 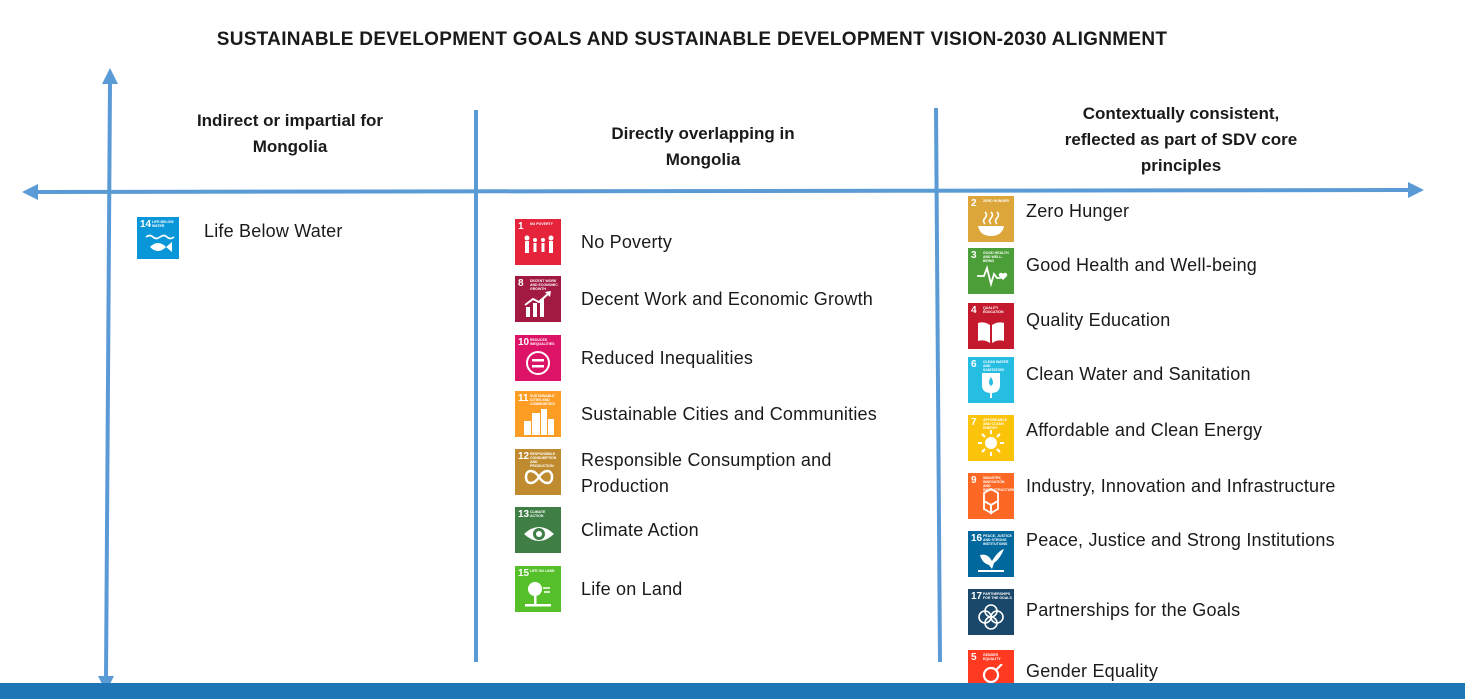 I want to click on sdg-item-13: 13 CLIMATE ACTION Climate Action, so click(x=607, y=530).